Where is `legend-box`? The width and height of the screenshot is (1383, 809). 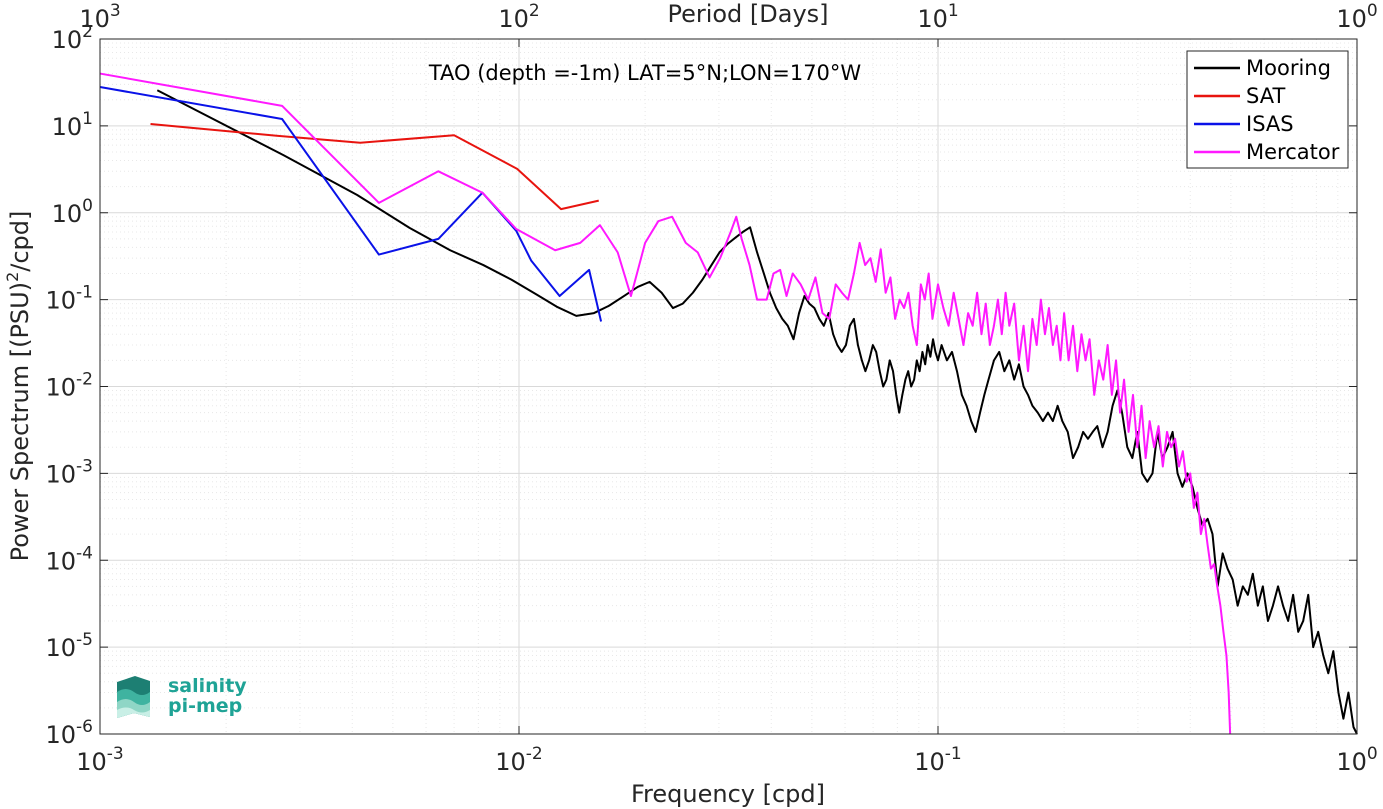 legend-box is located at coordinates (1267, 109).